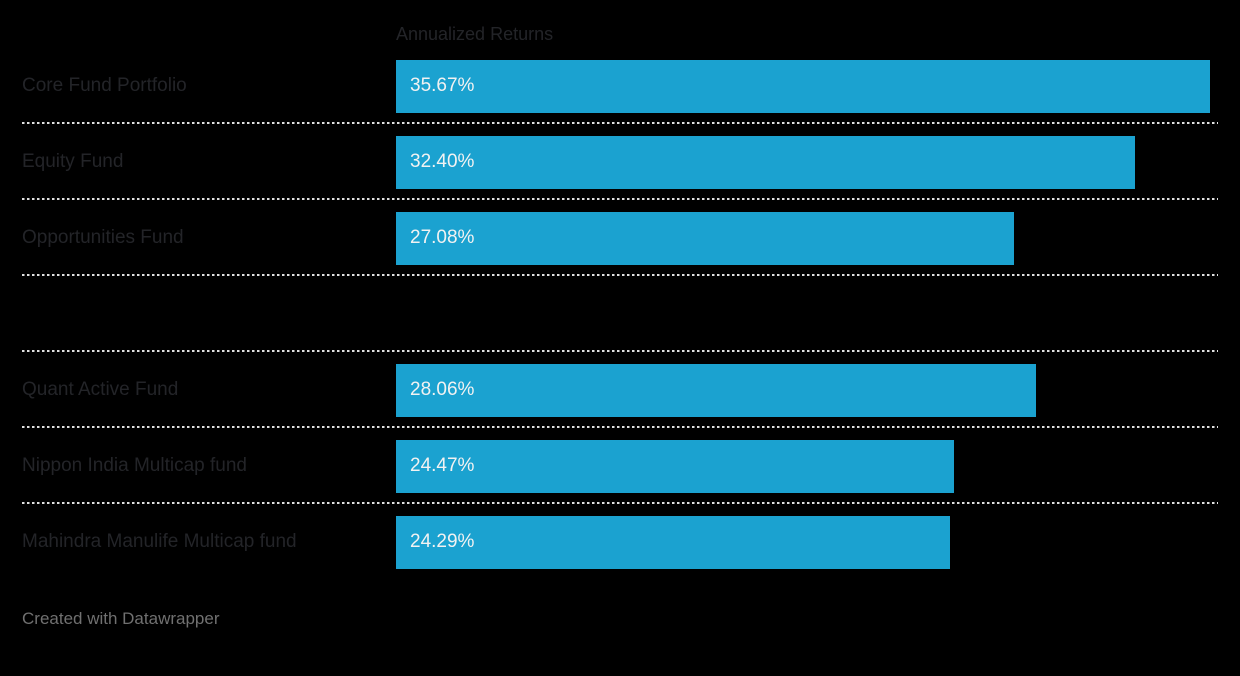  What do you see at coordinates (442, 161) in the screenshot?
I see `bar-value-label: 32.40%` at bounding box center [442, 161].